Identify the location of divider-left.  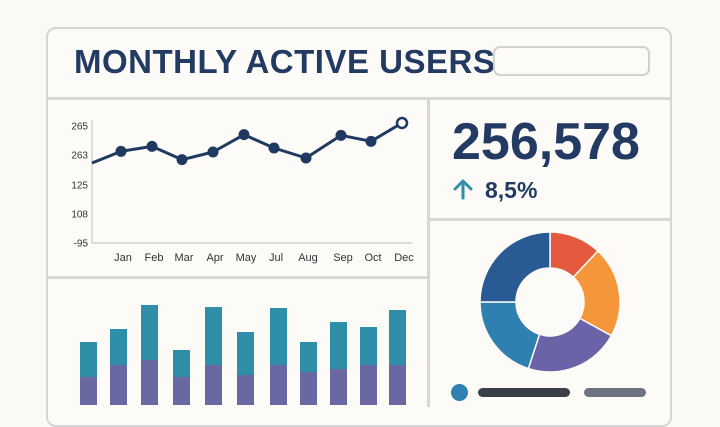
(238, 277).